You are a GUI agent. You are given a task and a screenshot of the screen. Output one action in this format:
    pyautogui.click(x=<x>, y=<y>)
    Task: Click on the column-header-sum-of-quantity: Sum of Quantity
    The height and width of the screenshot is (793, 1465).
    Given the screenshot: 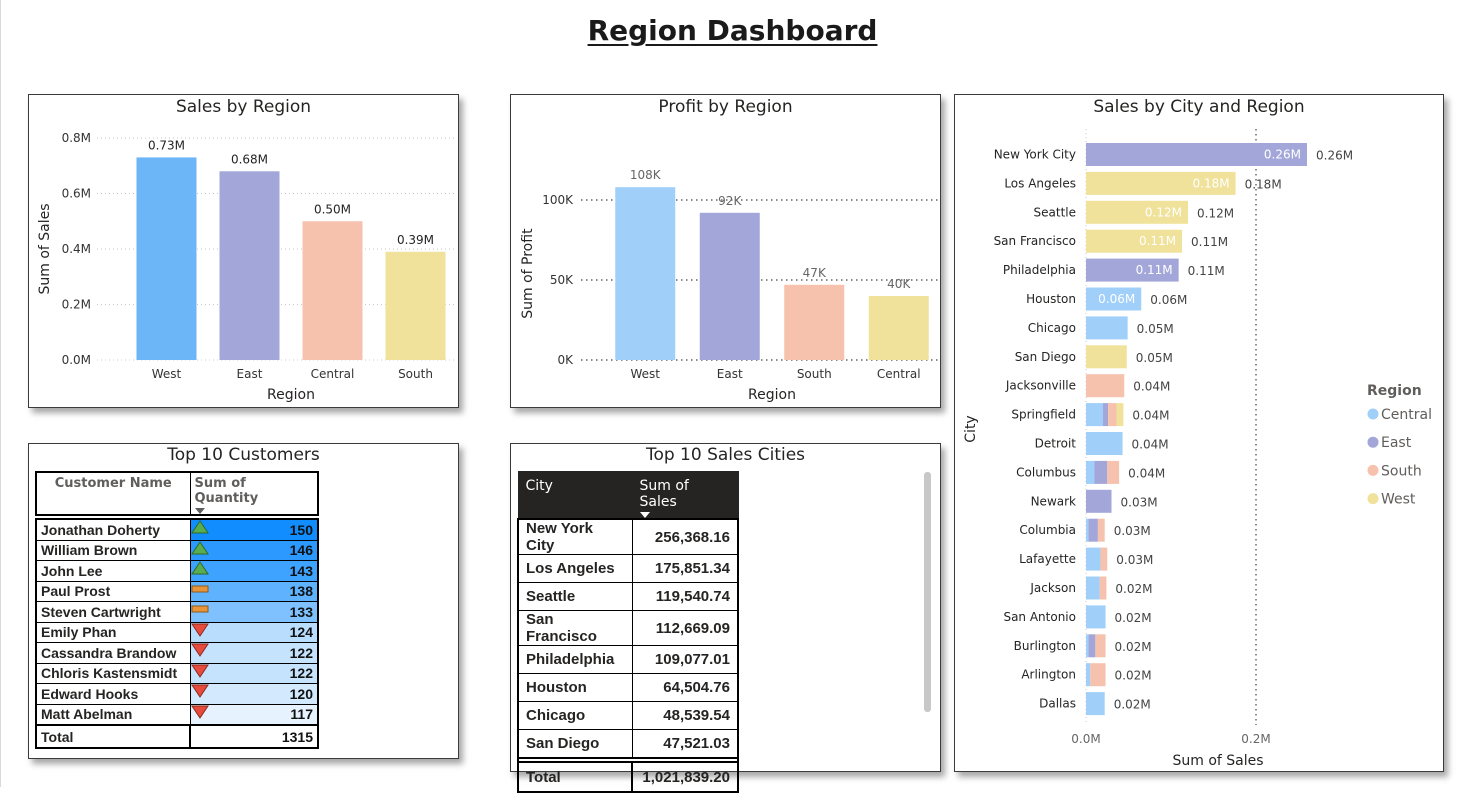 What is the action you would take?
    pyautogui.click(x=254, y=493)
    